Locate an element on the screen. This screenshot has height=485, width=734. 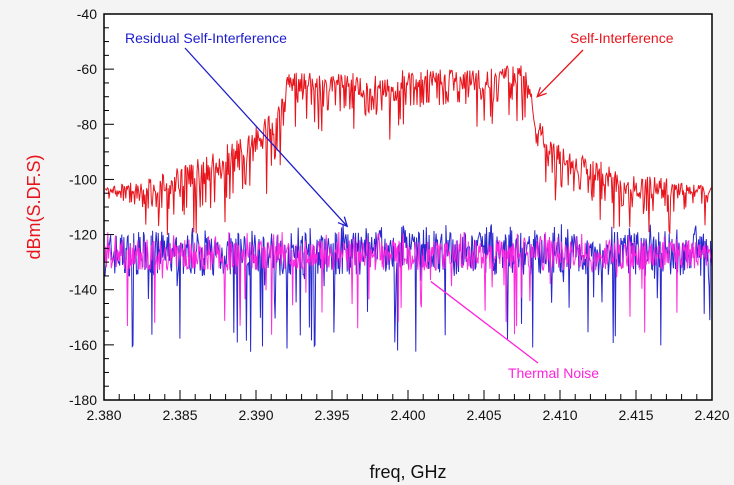
y-tick-label: -160 is located at coordinates (83, 345).